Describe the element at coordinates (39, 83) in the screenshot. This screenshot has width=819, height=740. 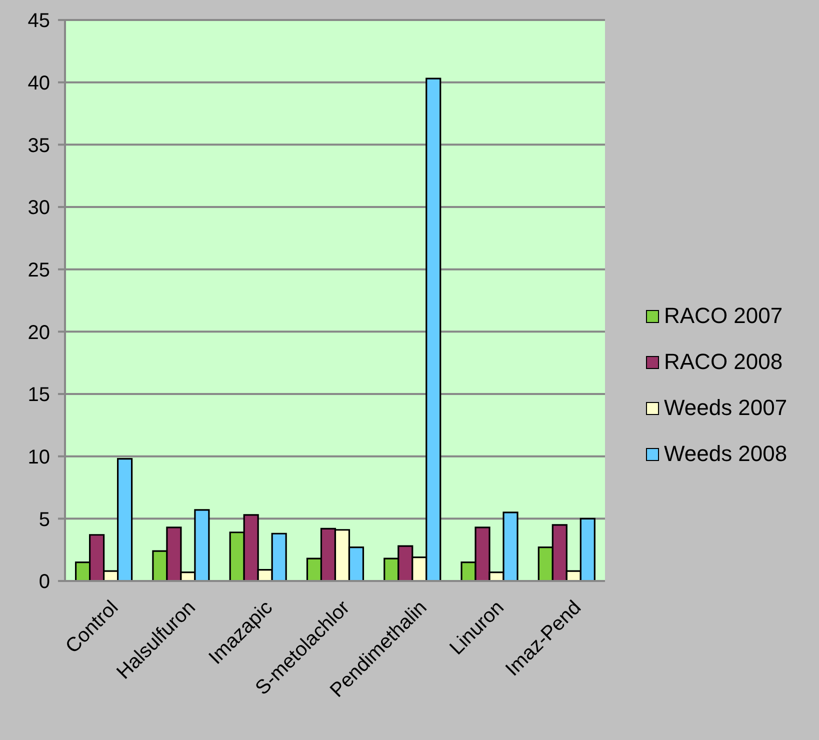
I see `y-tick-label: 40` at that location.